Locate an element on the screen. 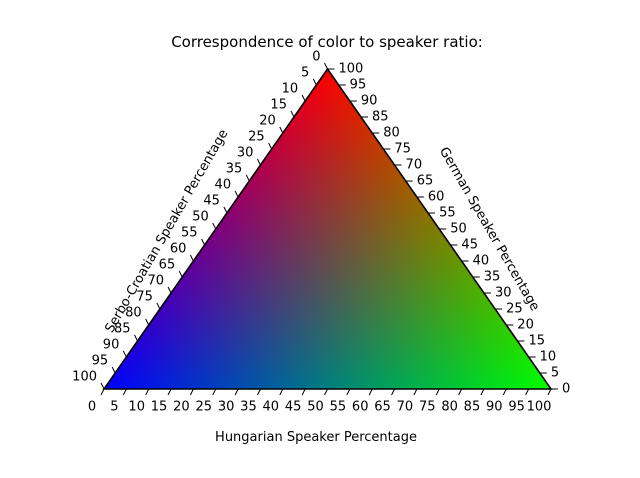 This screenshot has height=478, width=640. bottom-tick-label: 95 is located at coordinates (516, 407).